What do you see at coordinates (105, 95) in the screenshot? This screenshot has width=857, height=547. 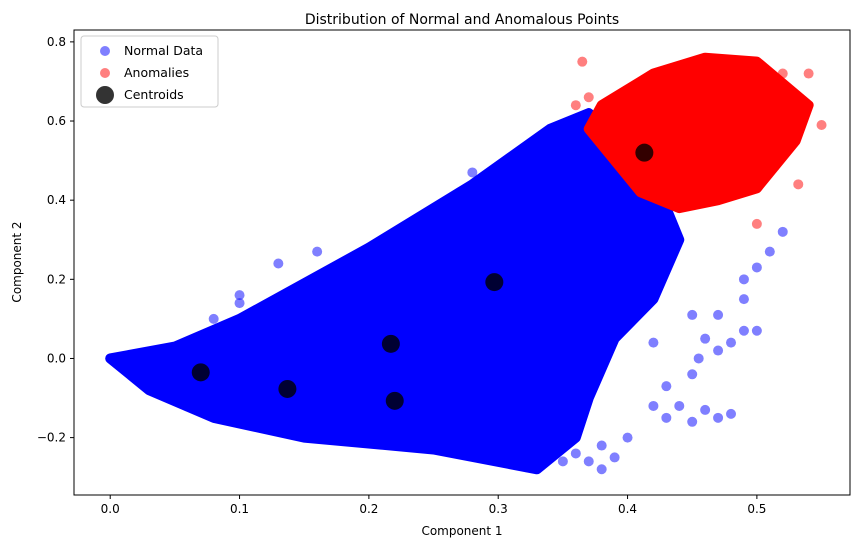 I see `legend-marker-centroids` at bounding box center [105, 95].